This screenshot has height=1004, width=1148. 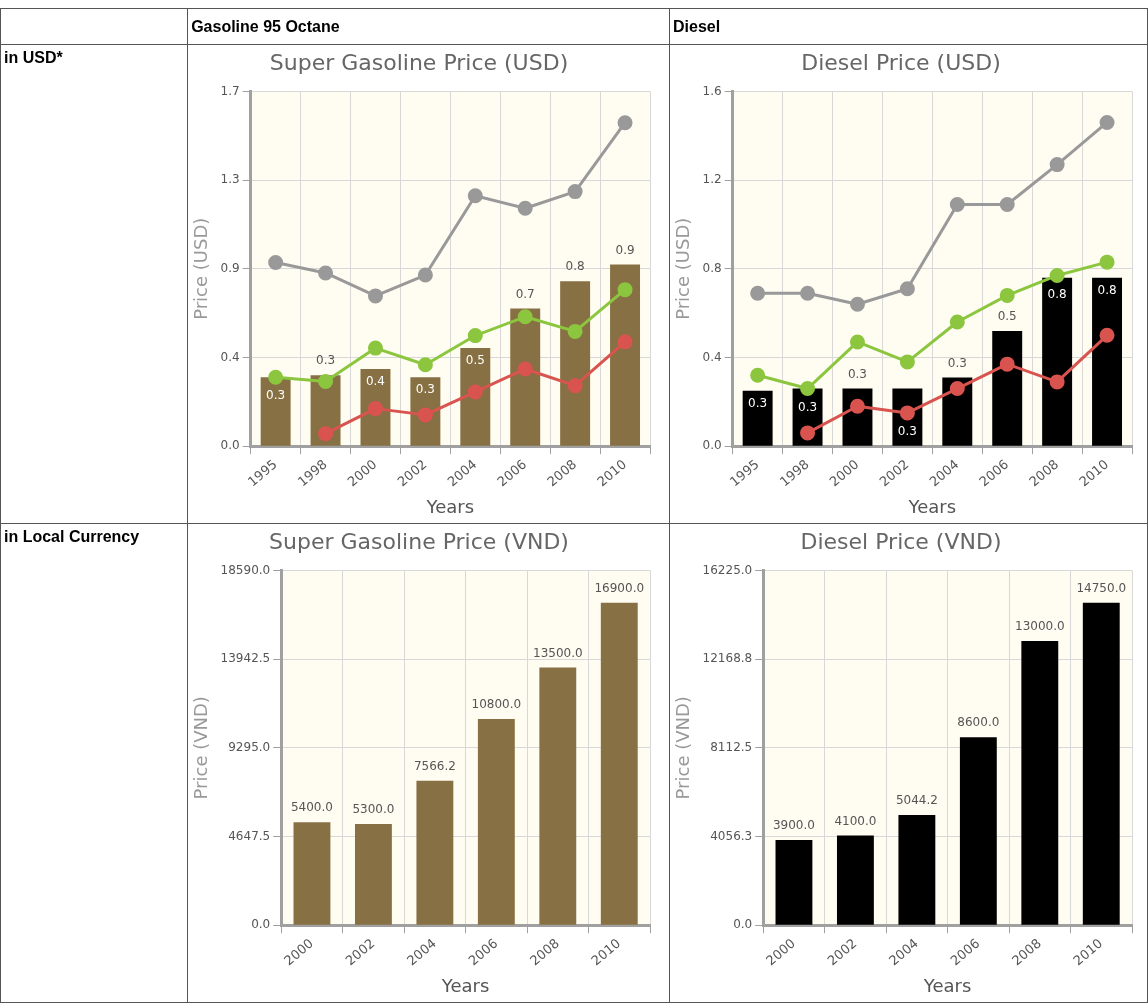 I want to click on y-tick-label: 16225.0, so click(x=727, y=569).